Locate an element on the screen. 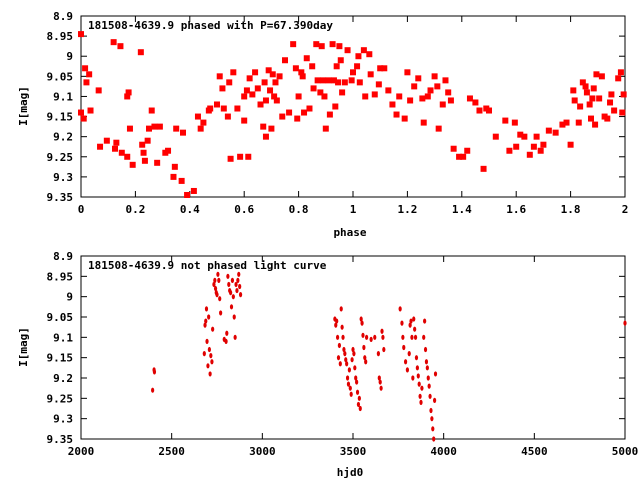 The width and height of the screenshot is (640, 480). y-tick-label: 9.2 is located at coordinates (63, 137).